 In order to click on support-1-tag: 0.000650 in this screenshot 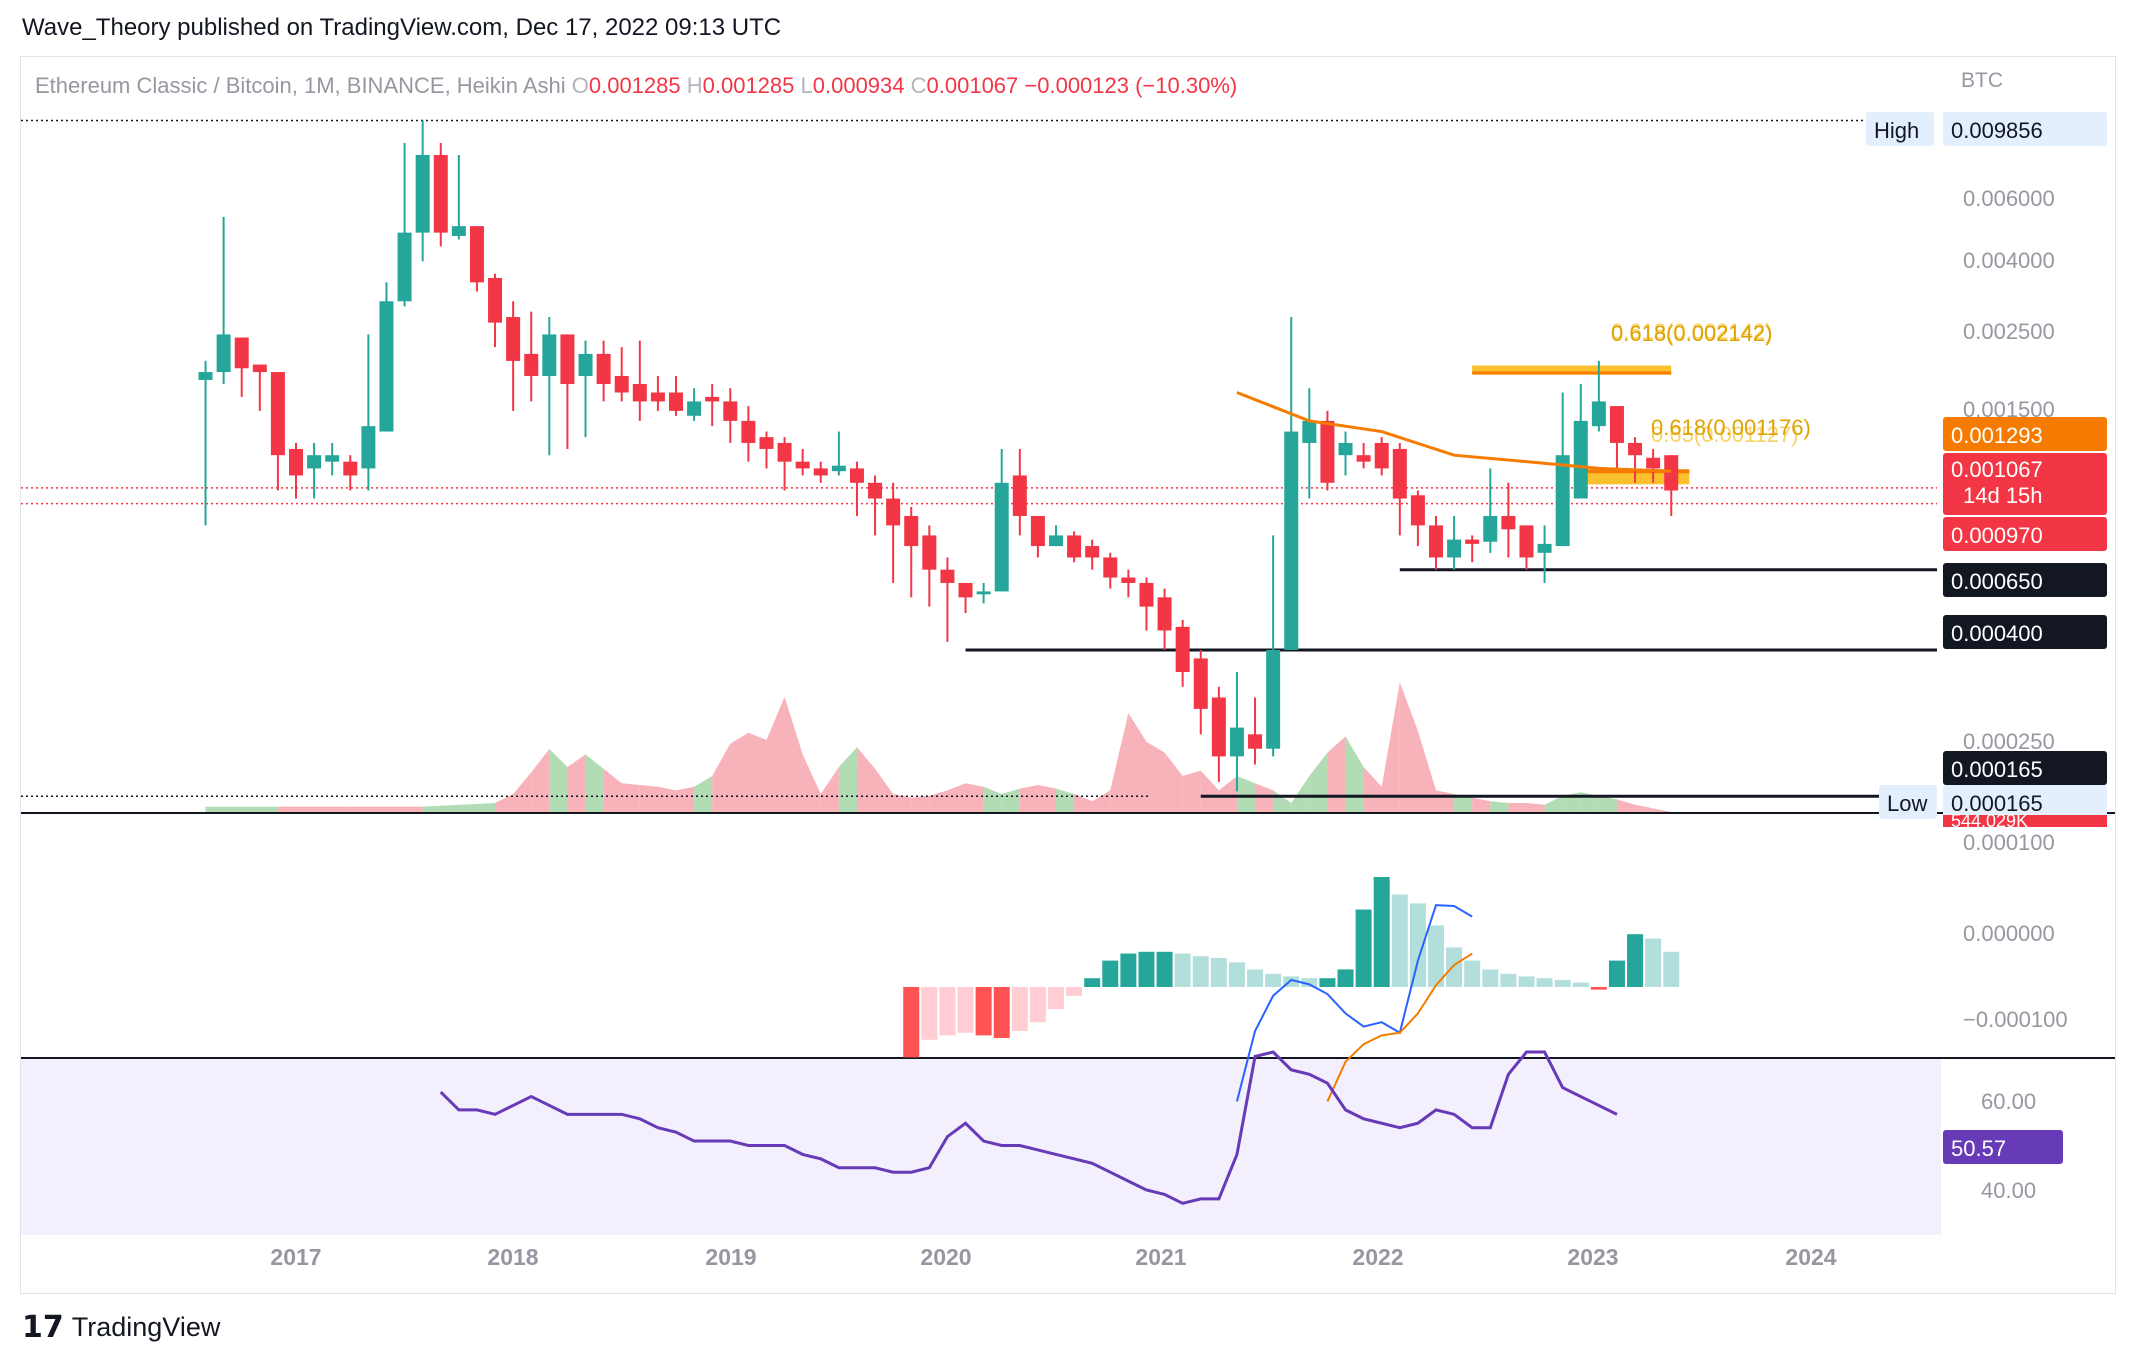, I will do `click(1997, 581)`.